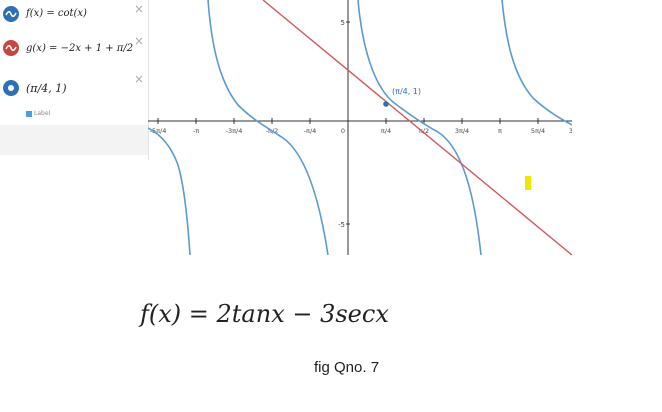  I want to click on x-tick-label: π/2, so click(424, 131).